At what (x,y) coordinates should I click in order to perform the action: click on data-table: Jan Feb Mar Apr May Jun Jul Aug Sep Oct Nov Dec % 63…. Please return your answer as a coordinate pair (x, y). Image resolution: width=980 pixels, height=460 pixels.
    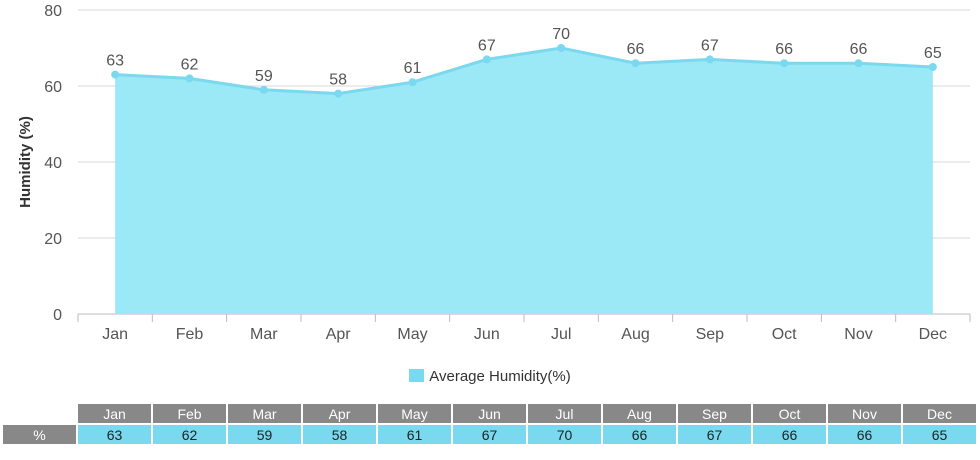
    Looking at the image, I should click on (489, 424).